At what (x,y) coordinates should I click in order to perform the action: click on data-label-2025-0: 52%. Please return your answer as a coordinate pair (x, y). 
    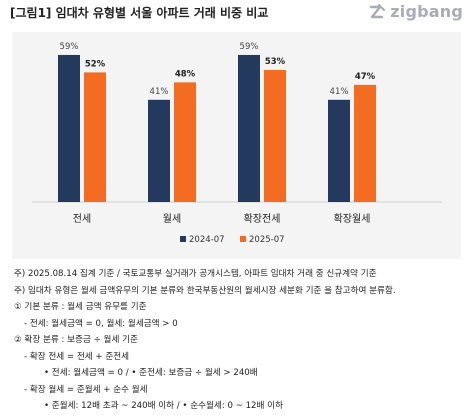
    Looking at the image, I should click on (95, 64).